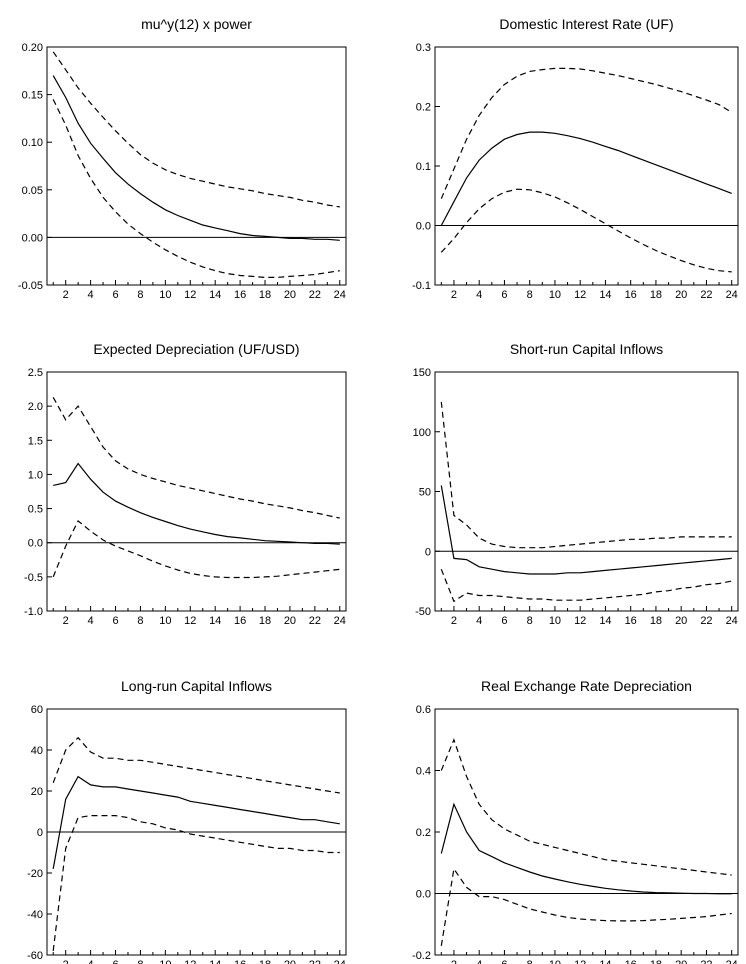 Image resolution: width=746 pixels, height=964 pixels. What do you see at coordinates (196, 686) in the screenshot?
I see `panel-title: Long-run Capital Inflows` at bounding box center [196, 686].